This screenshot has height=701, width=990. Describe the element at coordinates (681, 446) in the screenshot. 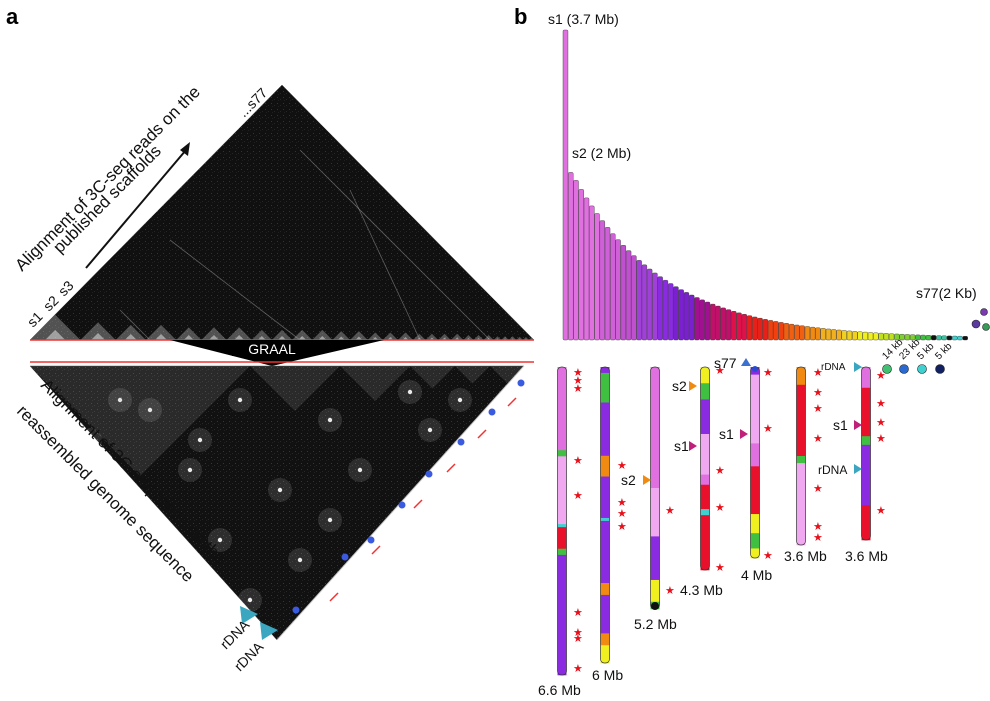

I see `marker-s1-chr4: s1` at that location.